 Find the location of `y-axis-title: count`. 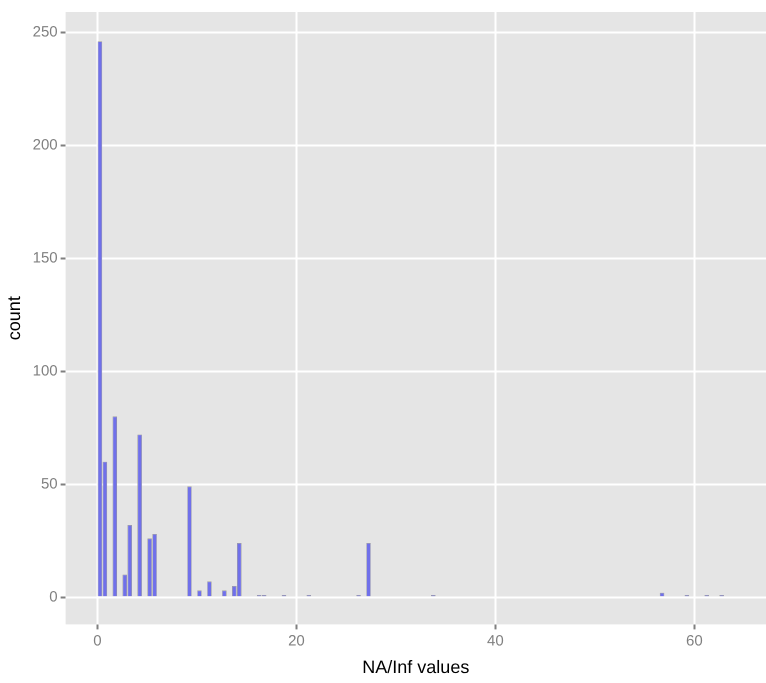

y-axis-title: count is located at coordinates (14, 318).